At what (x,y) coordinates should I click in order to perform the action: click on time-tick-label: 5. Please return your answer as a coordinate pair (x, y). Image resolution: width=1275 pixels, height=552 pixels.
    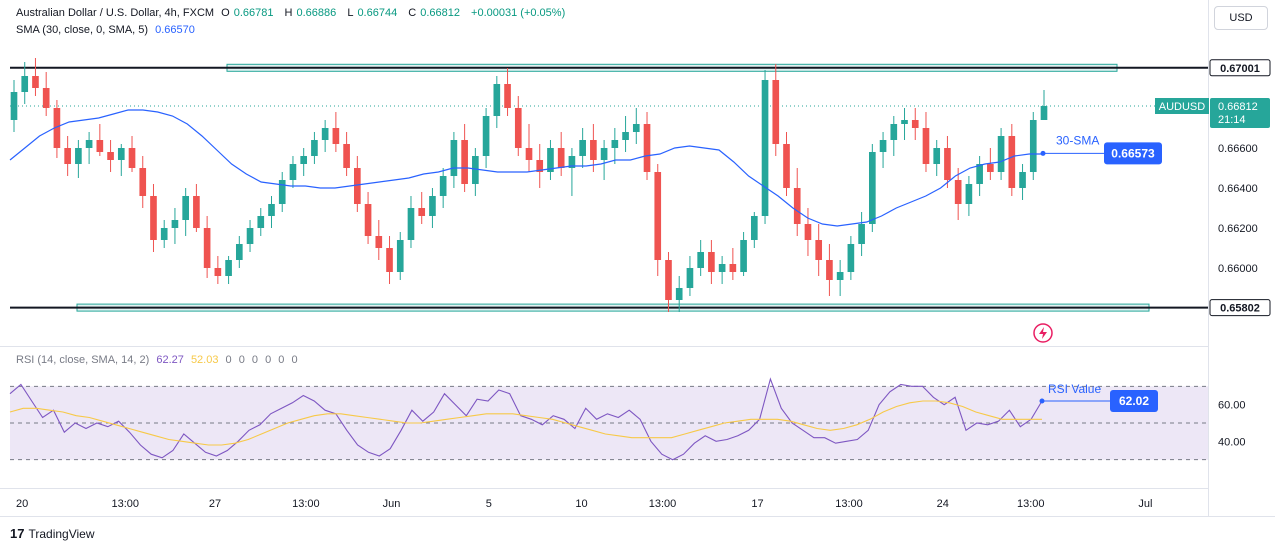
    Looking at the image, I should click on (489, 504).